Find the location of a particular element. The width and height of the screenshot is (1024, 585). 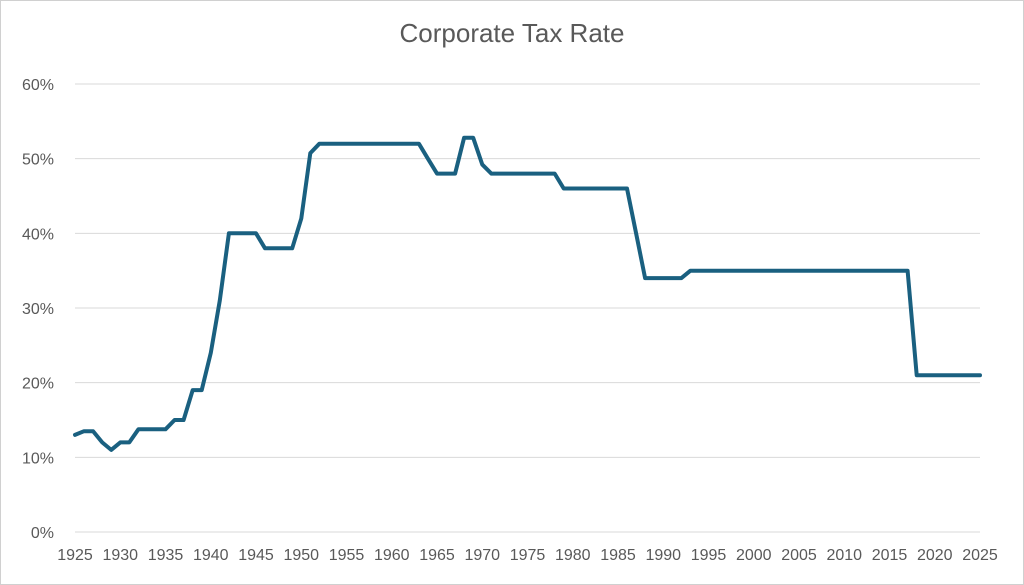

y-tick-label: 50% is located at coordinates (38, 160).